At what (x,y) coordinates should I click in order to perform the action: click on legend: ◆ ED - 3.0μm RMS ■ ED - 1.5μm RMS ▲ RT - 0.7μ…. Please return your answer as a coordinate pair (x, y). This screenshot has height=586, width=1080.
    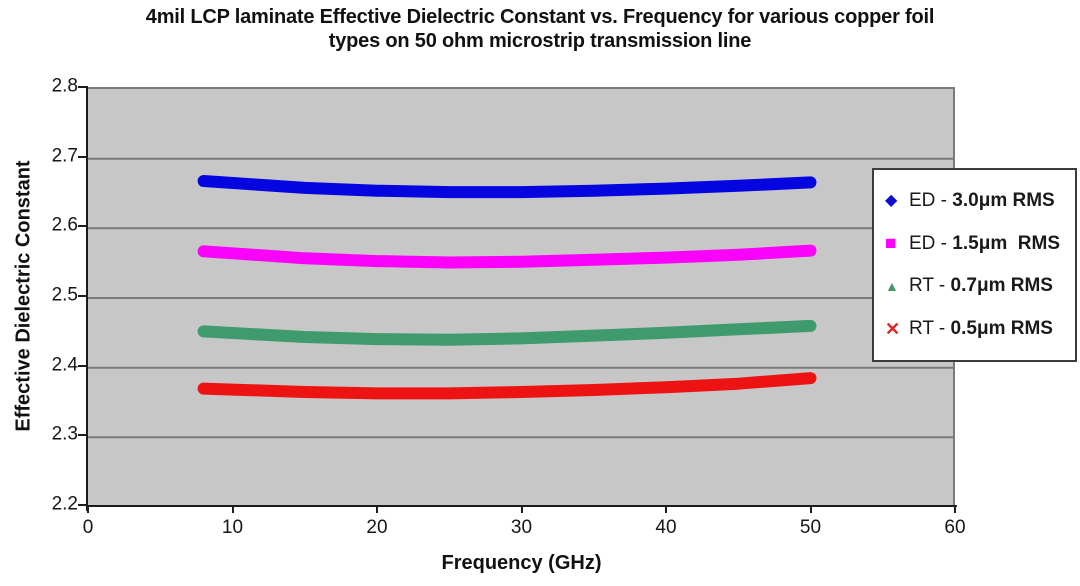
    Looking at the image, I should click on (974, 265).